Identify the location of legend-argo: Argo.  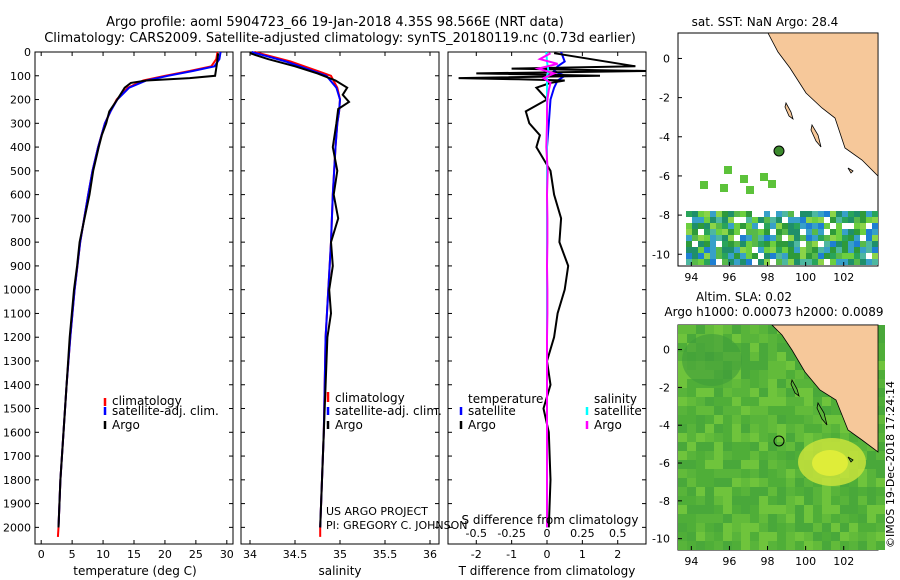
(126, 425).